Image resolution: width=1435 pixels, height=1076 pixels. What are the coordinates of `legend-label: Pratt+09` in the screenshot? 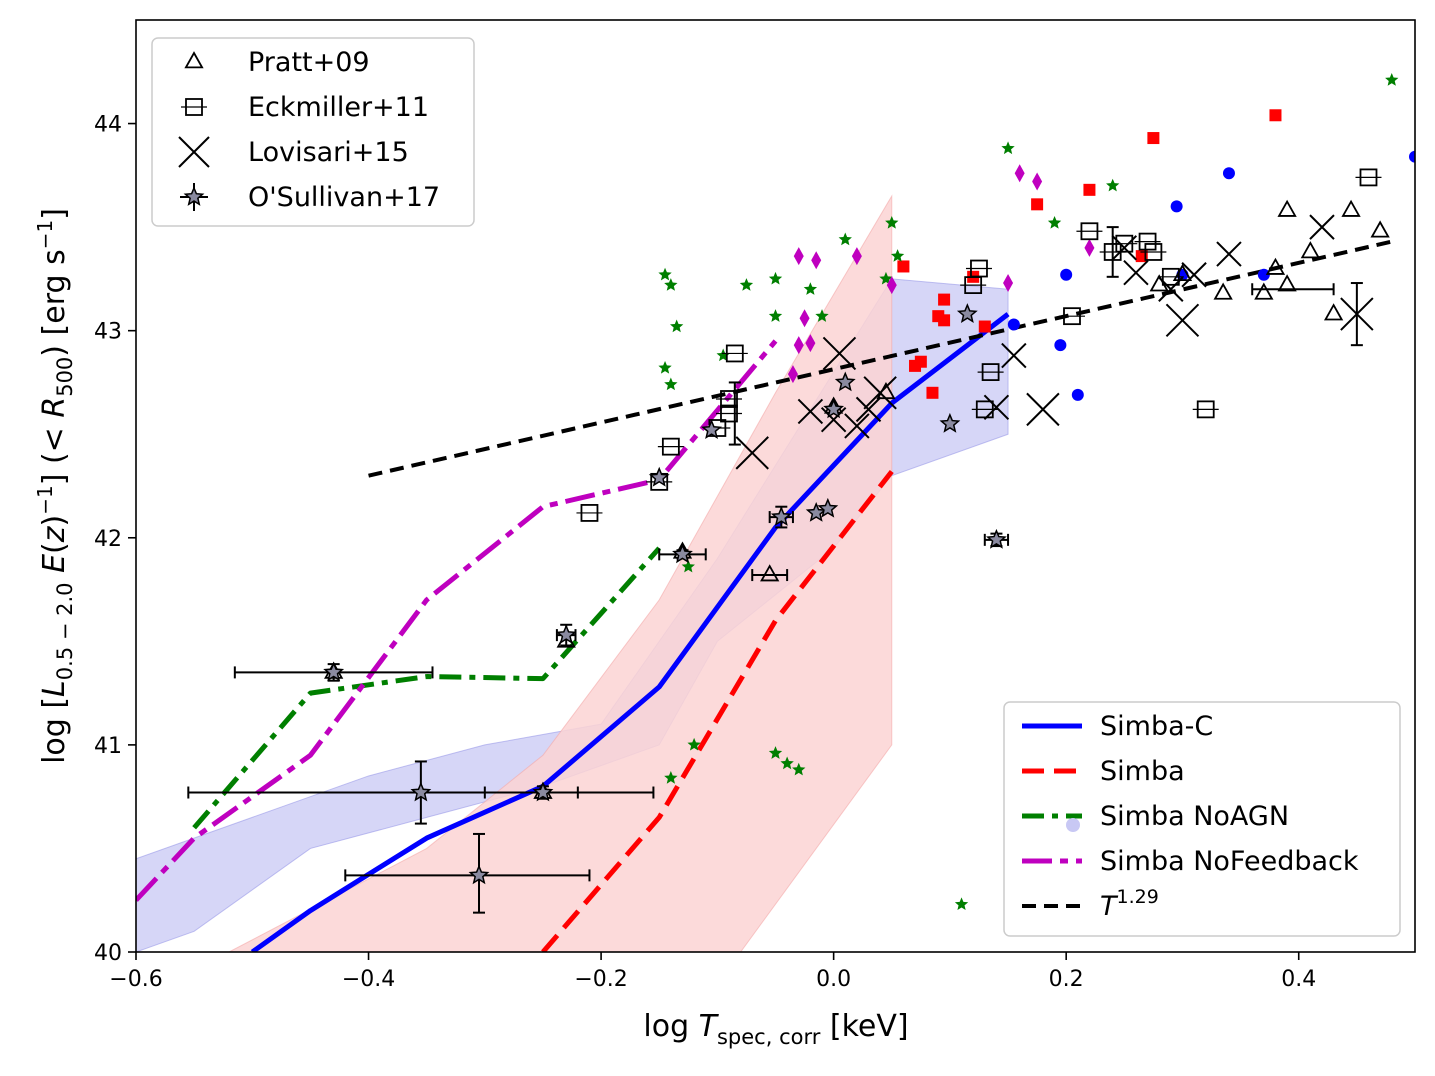 It's located at (309, 62).